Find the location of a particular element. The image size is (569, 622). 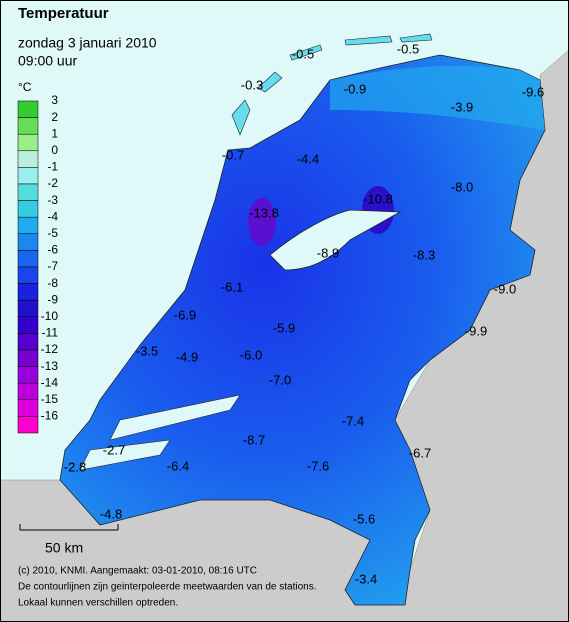

legend-label: -8 is located at coordinates (52, 283).